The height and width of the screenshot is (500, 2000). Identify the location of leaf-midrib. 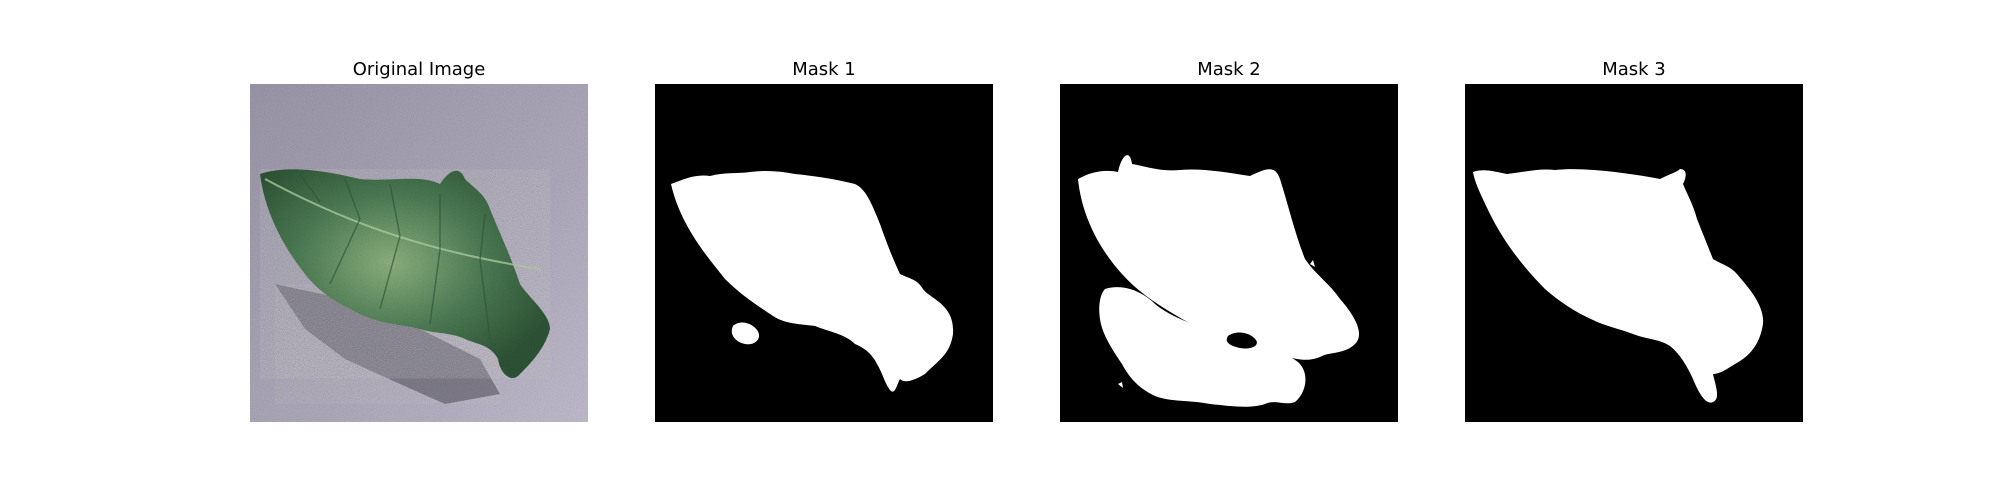
(402, 224).